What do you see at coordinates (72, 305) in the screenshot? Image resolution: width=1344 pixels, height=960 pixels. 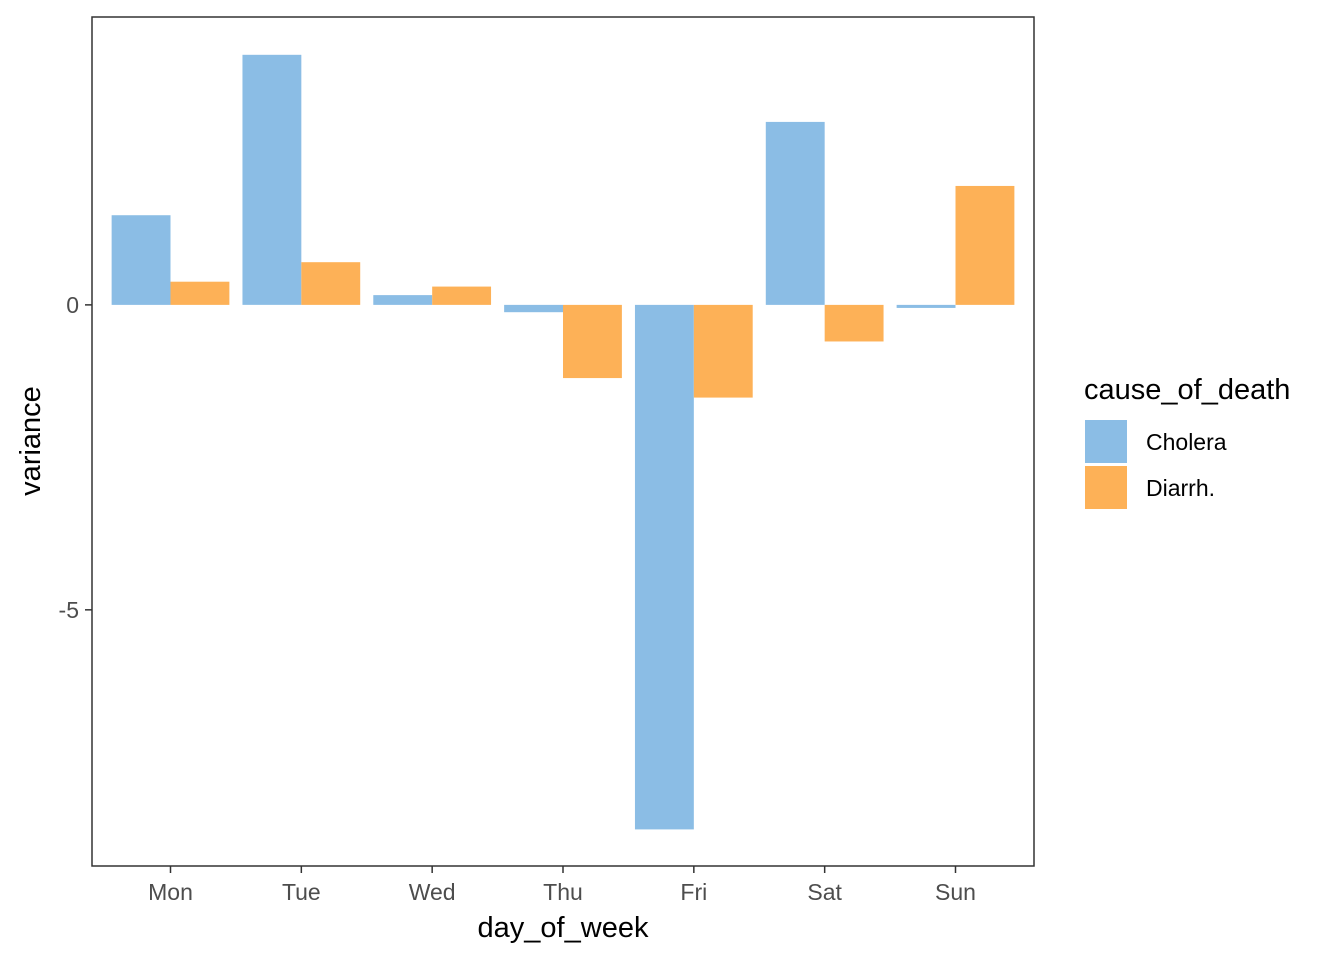 I see `y-tick-label: 0` at bounding box center [72, 305].